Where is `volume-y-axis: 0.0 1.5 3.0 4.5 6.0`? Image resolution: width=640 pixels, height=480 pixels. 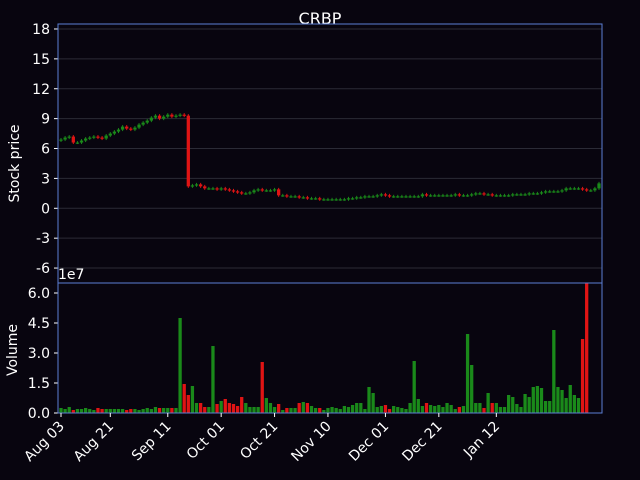 volume-y-axis: 0.0 1.5 3.0 4.5 6.0 is located at coordinates (43, 354).